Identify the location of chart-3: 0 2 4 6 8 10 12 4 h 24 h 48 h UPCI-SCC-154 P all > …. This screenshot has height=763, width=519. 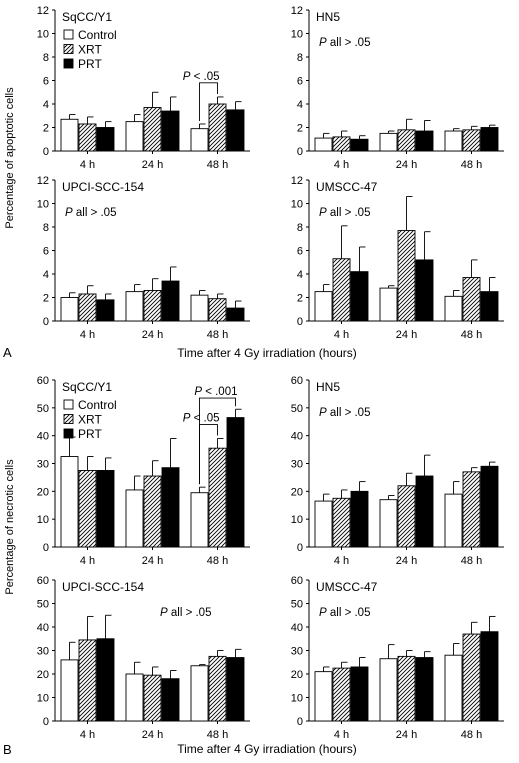
(143, 258).